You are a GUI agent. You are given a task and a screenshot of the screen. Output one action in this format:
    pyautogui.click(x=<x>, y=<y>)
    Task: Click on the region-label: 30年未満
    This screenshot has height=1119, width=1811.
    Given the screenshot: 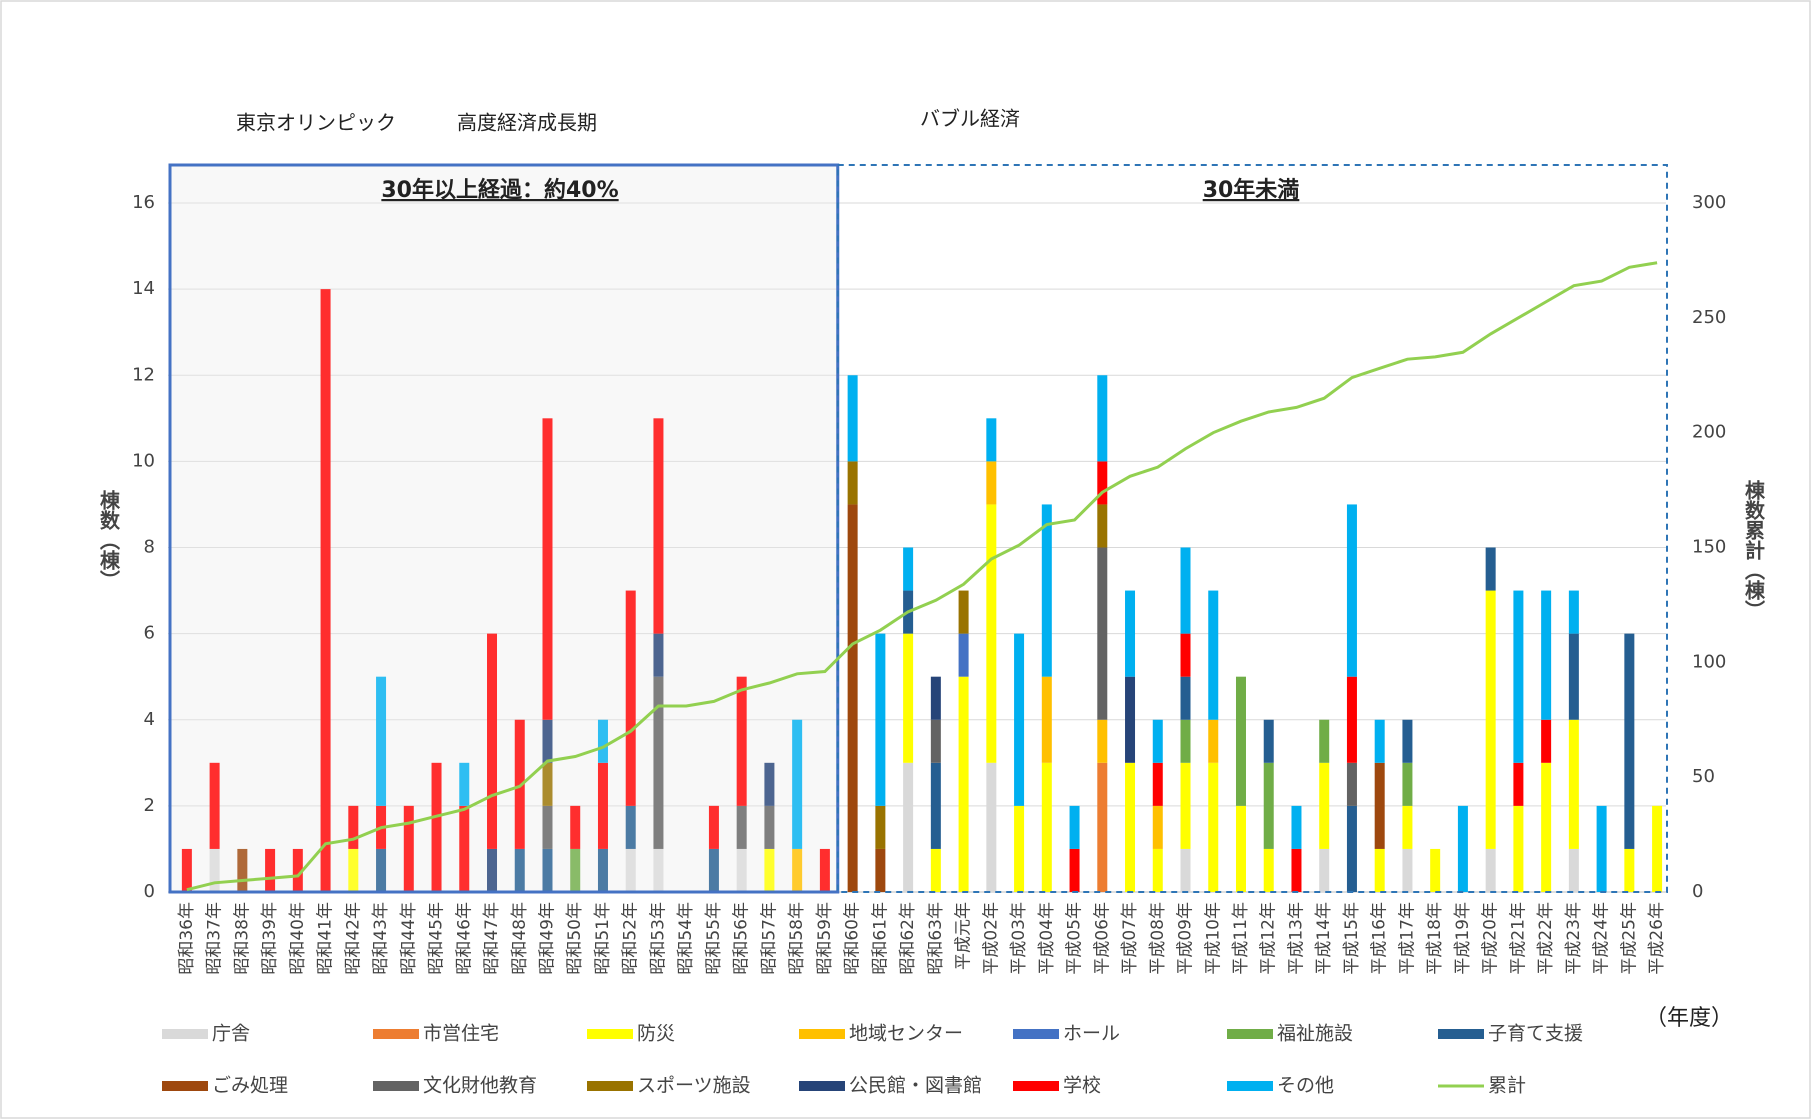 What is the action you would take?
    pyautogui.click(x=1251, y=190)
    